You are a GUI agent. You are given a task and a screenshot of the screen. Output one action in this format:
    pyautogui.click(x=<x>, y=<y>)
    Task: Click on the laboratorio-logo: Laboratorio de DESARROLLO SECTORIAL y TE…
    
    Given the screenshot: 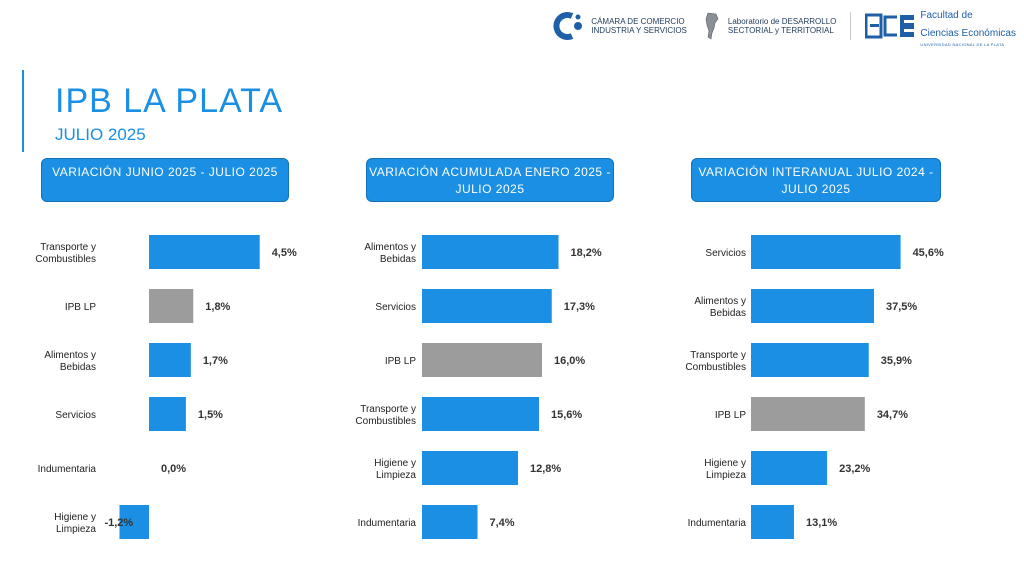 What is the action you would take?
    pyautogui.click(x=769, y=26)
    